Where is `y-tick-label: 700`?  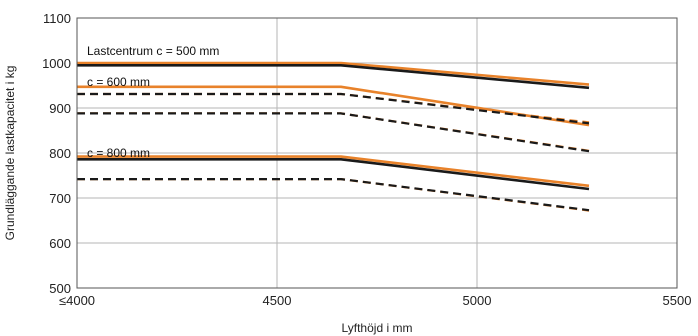
y-tick-label: 700 is located at coordinates (60, 198).